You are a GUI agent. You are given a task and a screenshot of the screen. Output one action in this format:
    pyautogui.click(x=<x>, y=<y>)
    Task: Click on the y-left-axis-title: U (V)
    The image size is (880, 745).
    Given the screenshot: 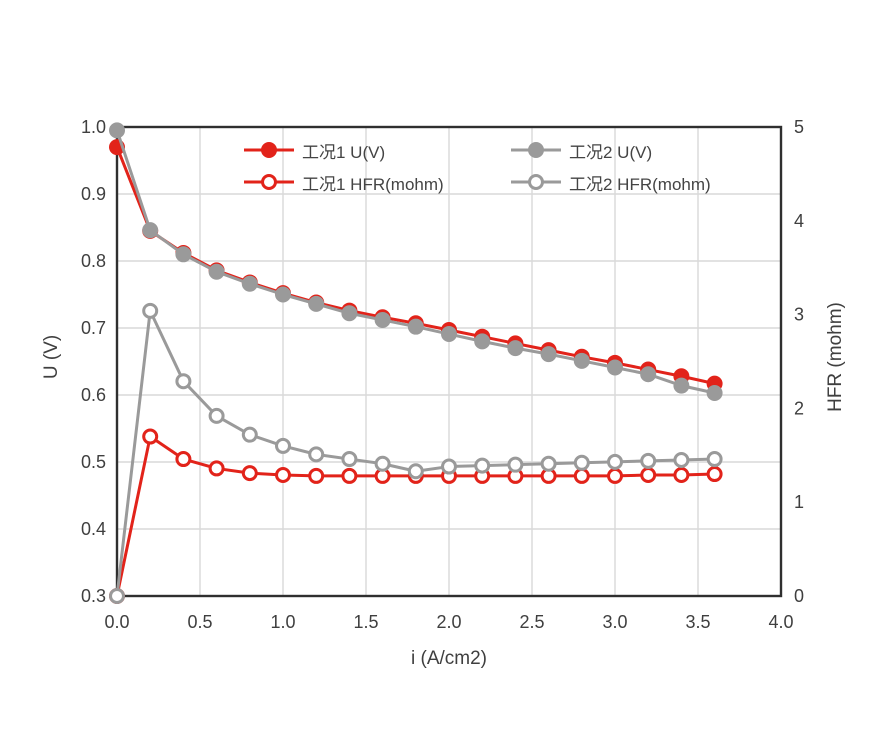 What is the action you would take?
    pyautogui.click(x=51, y=357)
    